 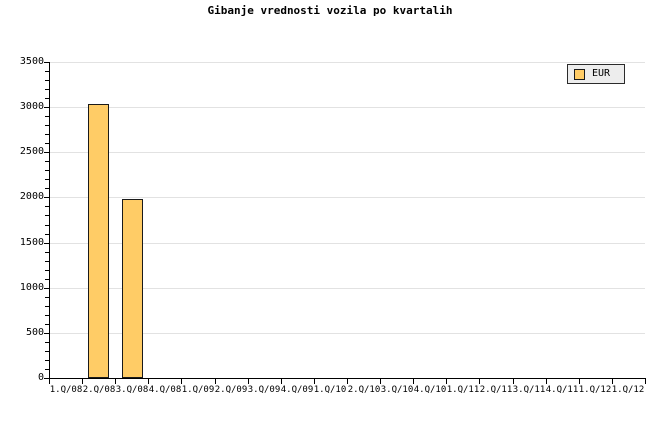 What do you see at coordinates (132, 390) in the screenshot?
I see `x-axis-tick-label: 3.Q/08` at bounding box center [132, 390].